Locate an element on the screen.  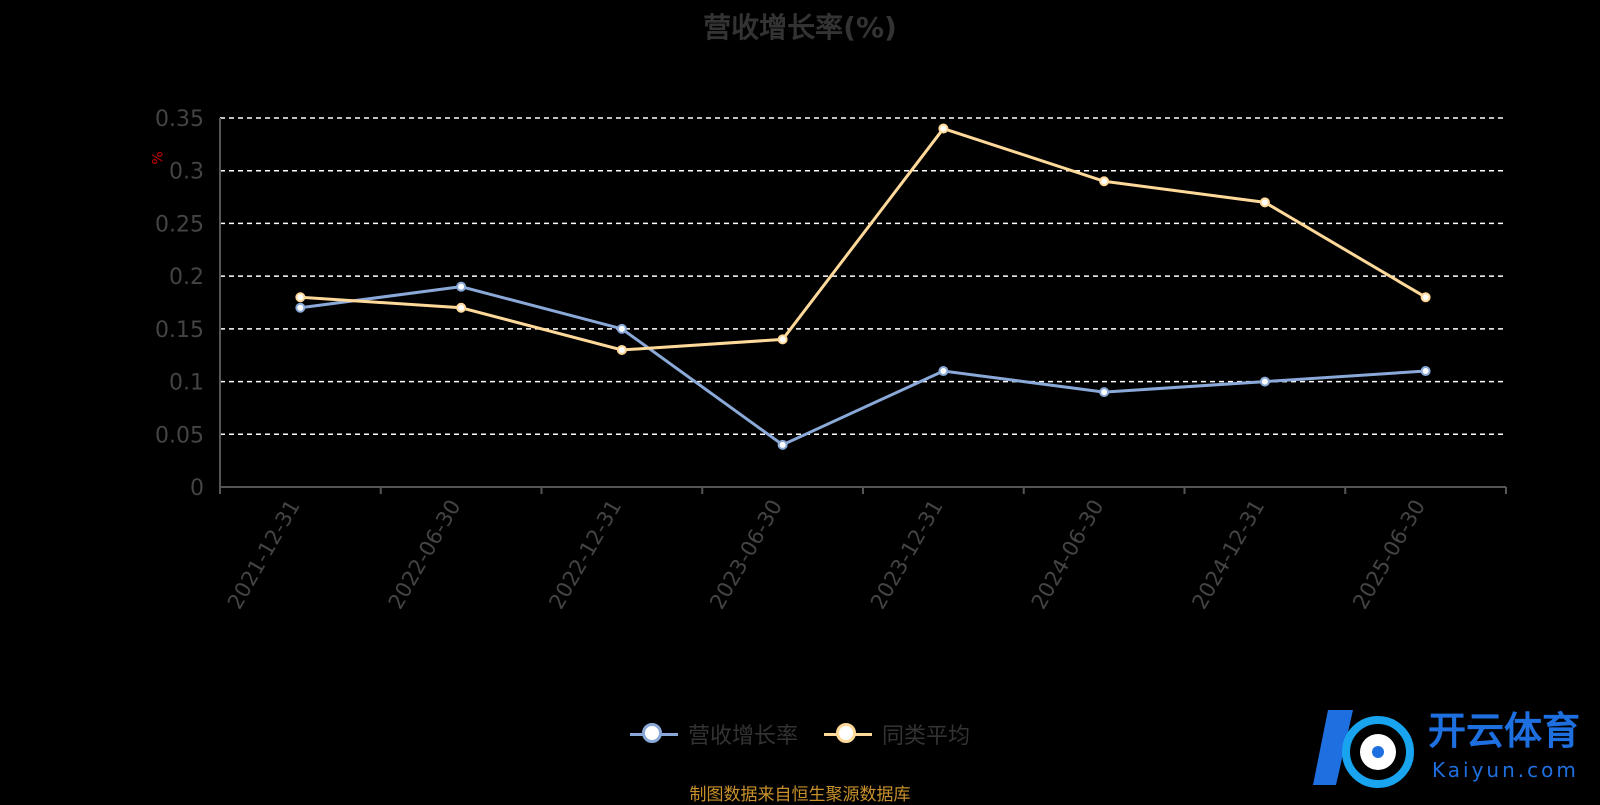
legend-label-series-1: 营收增长率 is located at coordinates (742, 736).